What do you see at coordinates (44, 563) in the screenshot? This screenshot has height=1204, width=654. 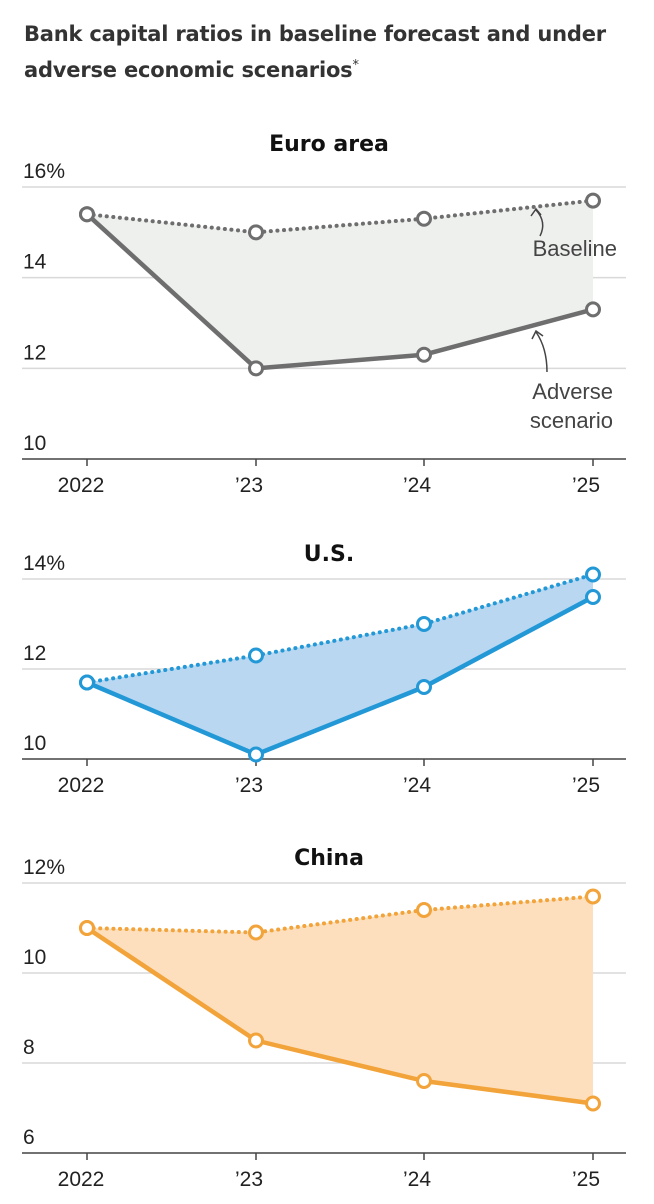 I see `y-tick-label: 14%` at bounding box center [44, 563].